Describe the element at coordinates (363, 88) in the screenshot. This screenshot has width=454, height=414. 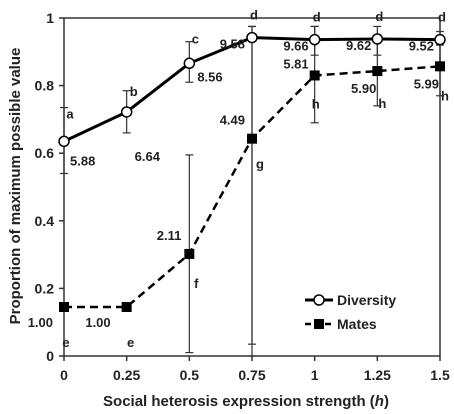
I see `value-label: 5.90` at that location.